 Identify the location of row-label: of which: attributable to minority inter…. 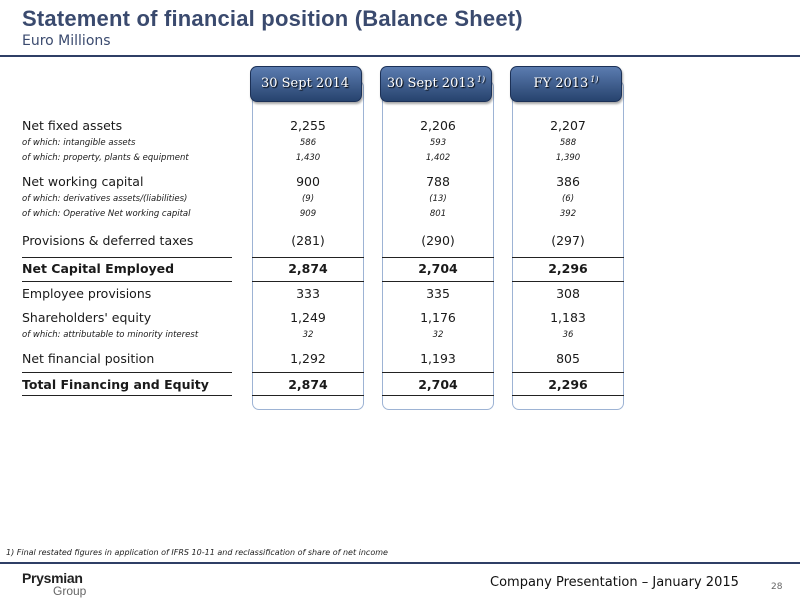
(110, 335).